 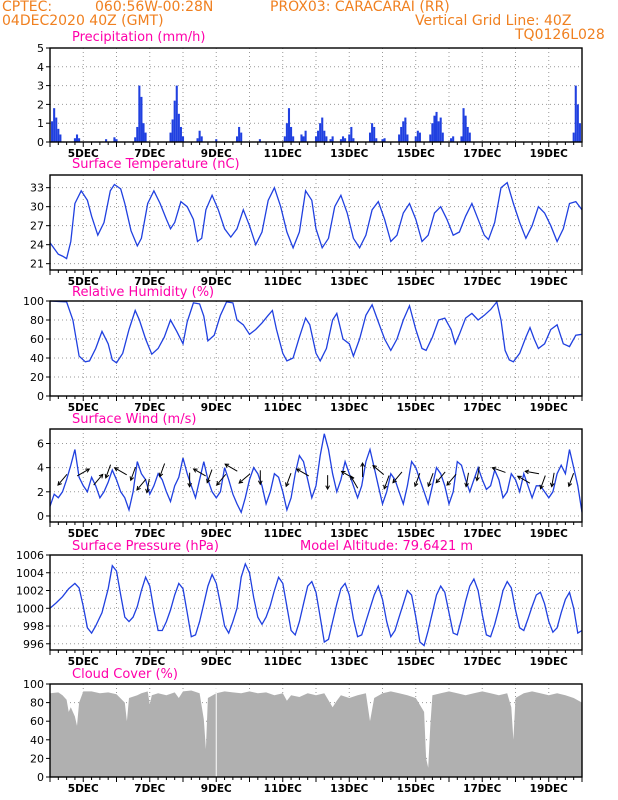 What do you see at coordinates (386, 546) in the screenshot?
I see `model-altitude-note: Model Altitude: 79.6421 m` at bounding box center [386, 546].